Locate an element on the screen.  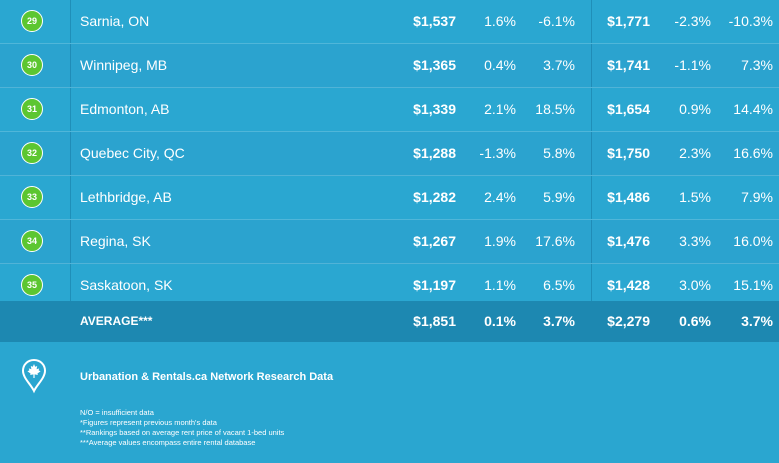
rank-badge: 31 is located at coordinates (32, 109).